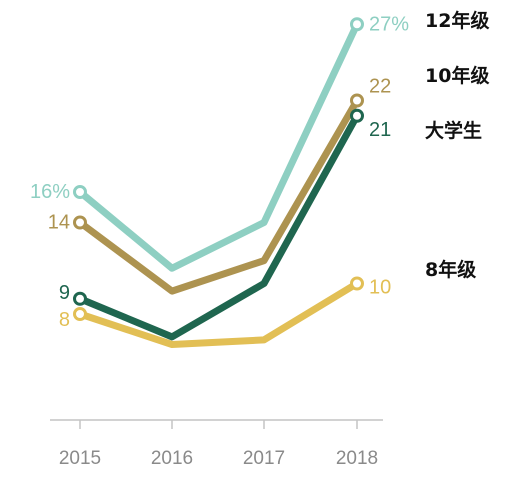 The image size is (529, 500). Describe the element at coordinates (380, 87) in the screenshot. I see `end-value-label: 22` at that location.